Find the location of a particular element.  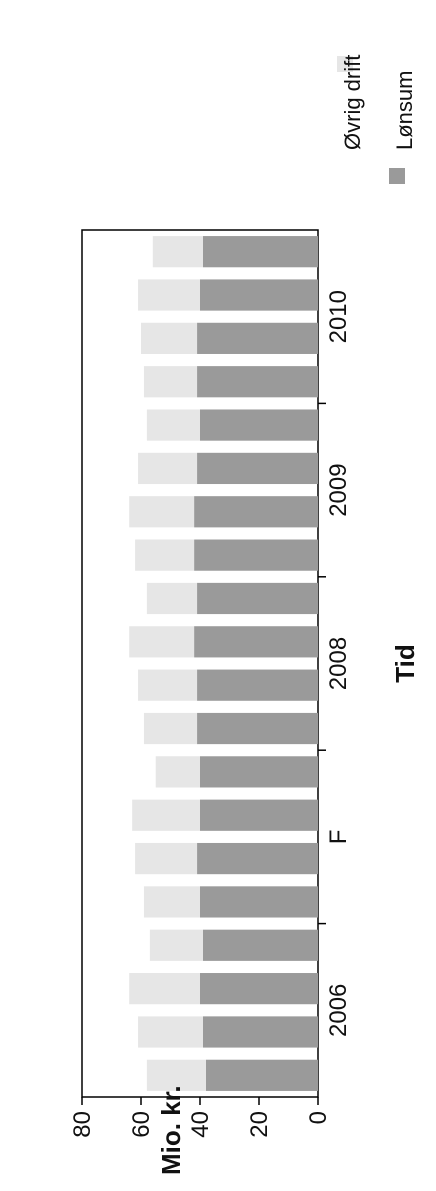

y-tick-label: 60 is located at coordinates (141, 1124).